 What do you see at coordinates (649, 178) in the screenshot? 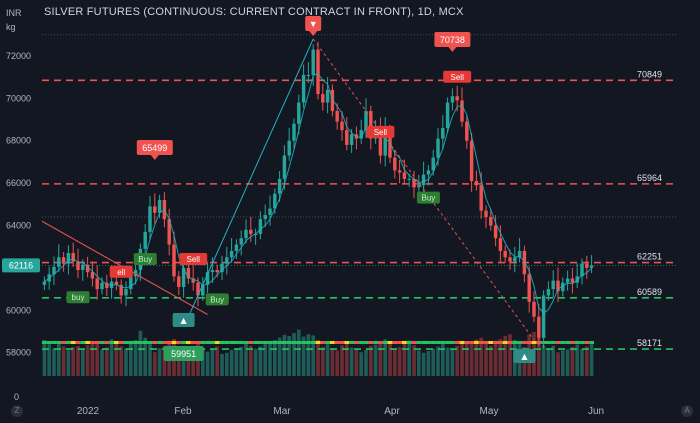
I see `level-label: 65964` at bounding box center [649, 178].